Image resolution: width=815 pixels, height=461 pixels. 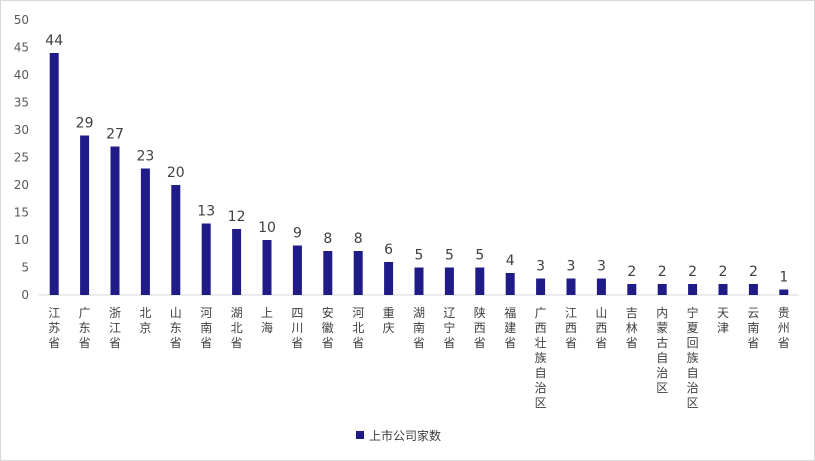 I want to click on data-label: 20, so click(x=176, y=173).